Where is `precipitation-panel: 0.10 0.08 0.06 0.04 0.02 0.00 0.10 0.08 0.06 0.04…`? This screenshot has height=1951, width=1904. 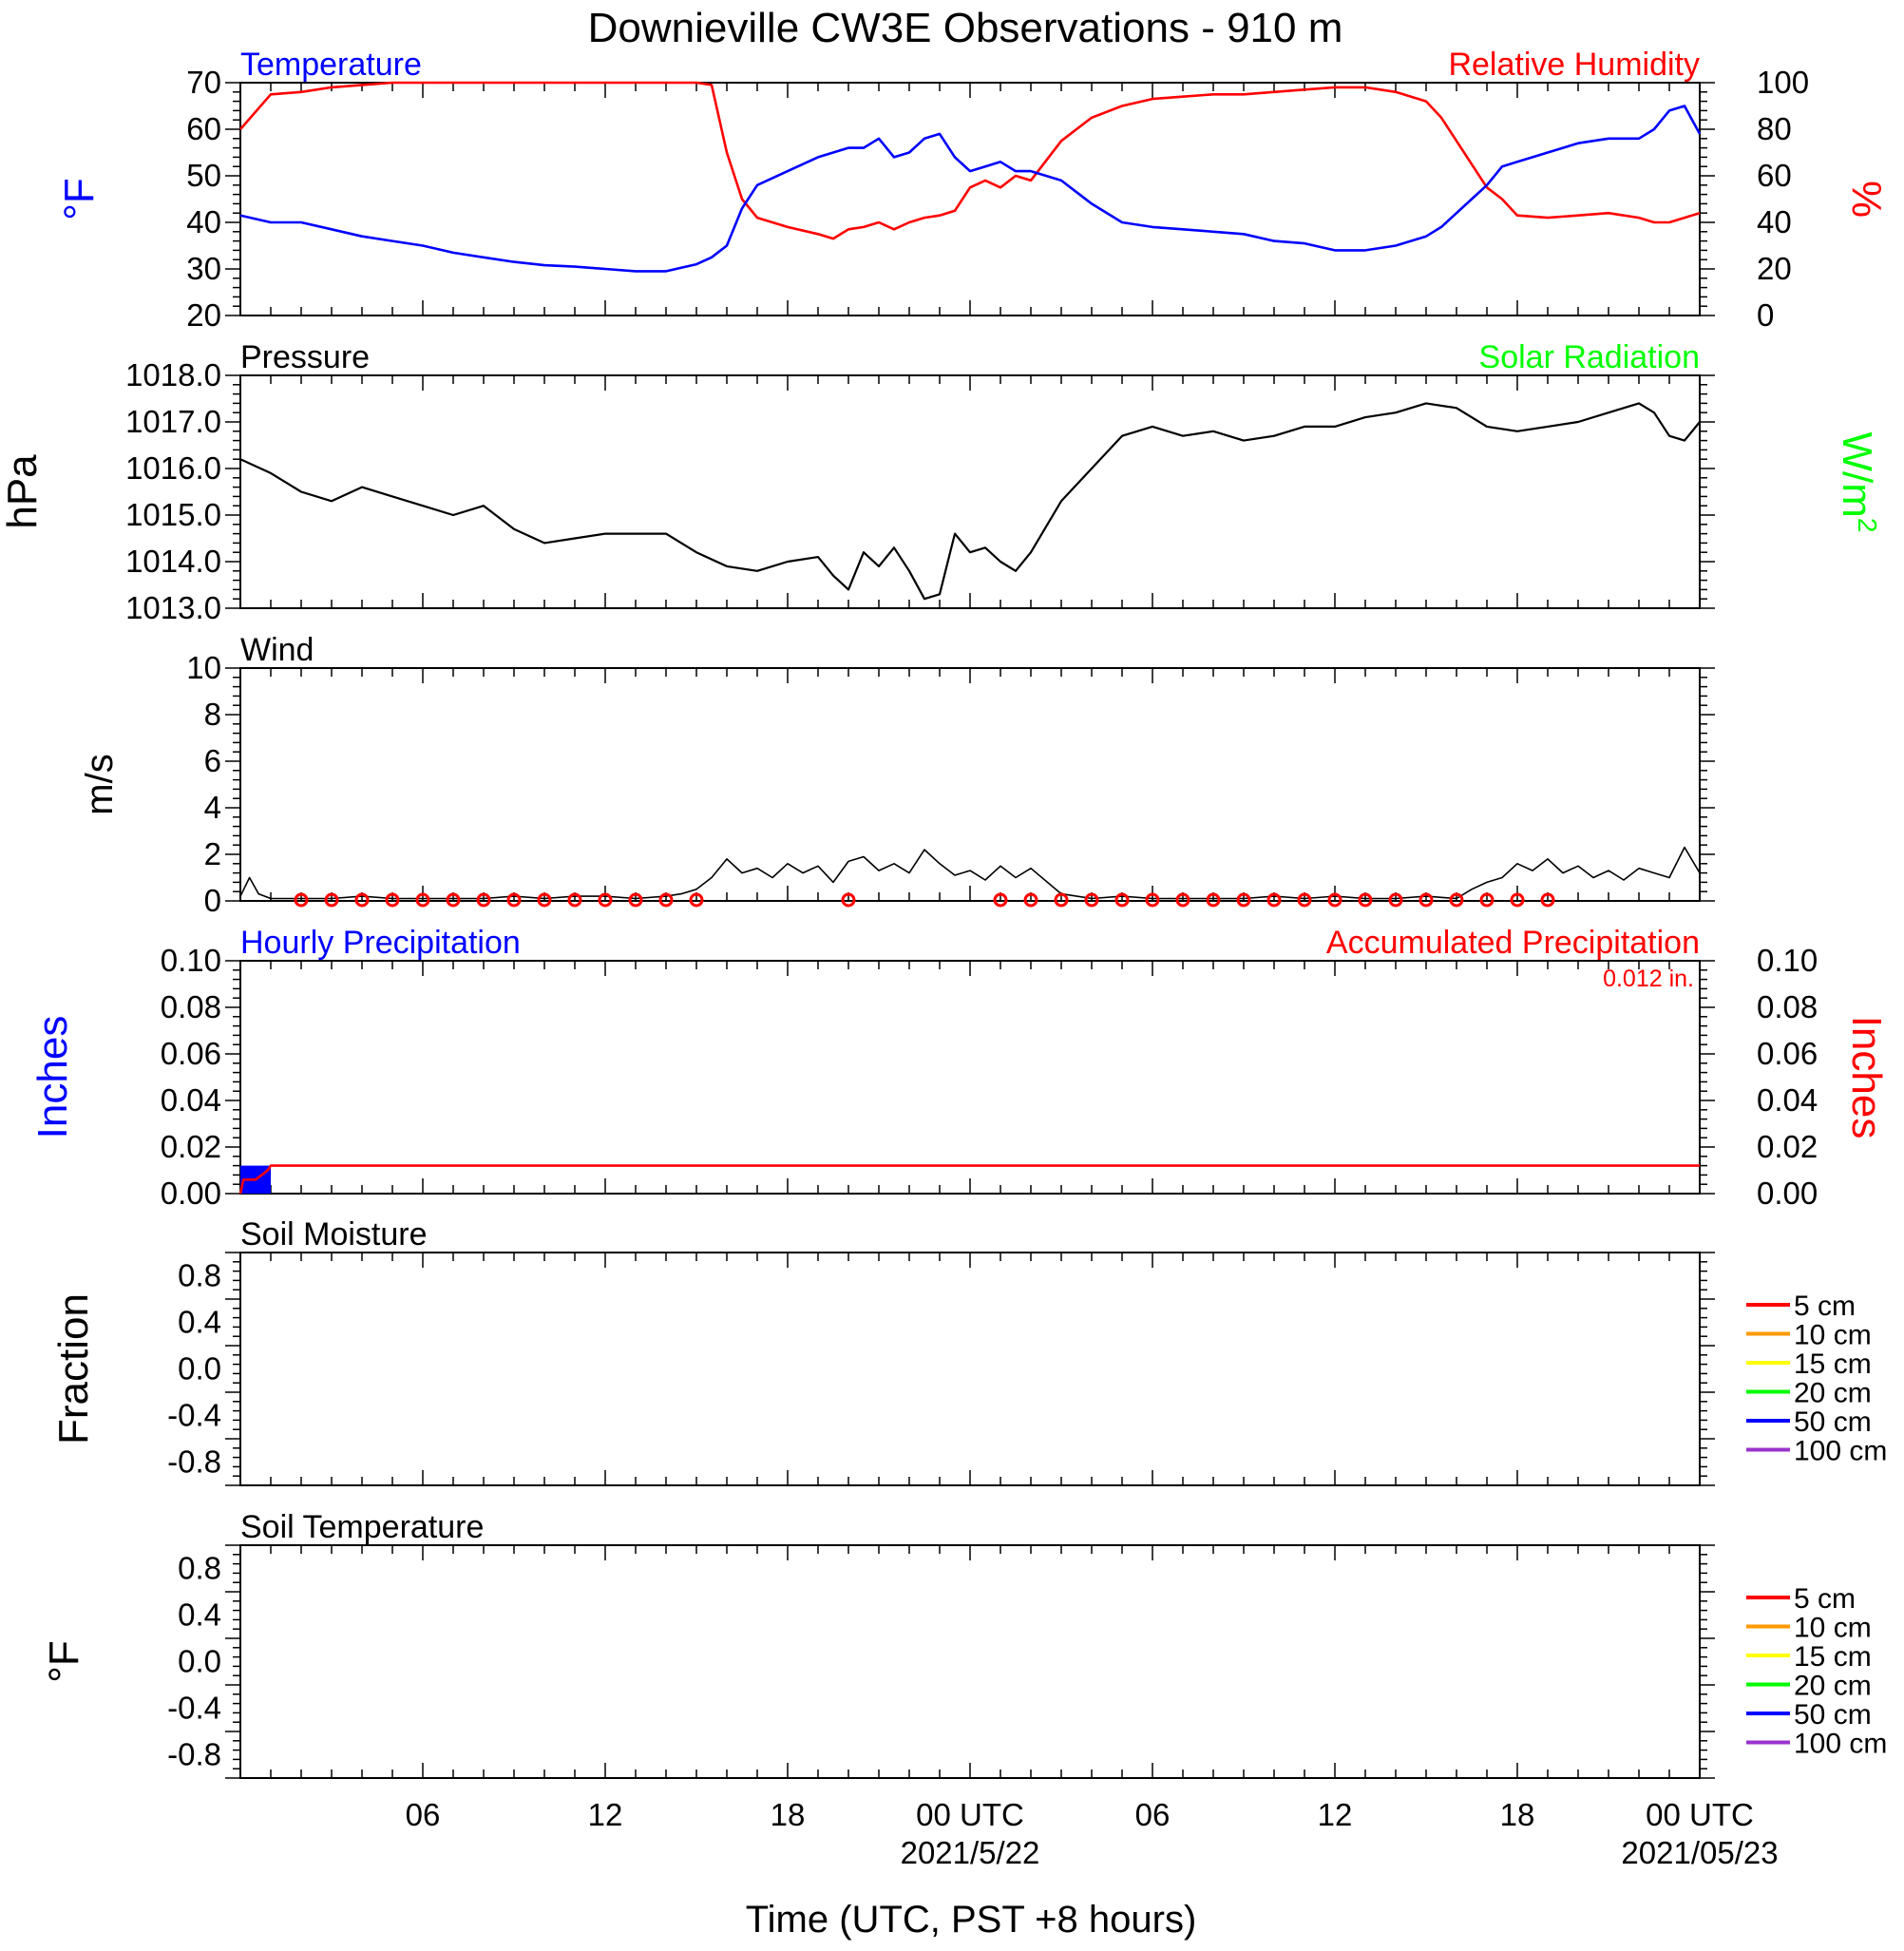 precipitation-panel: 0.10 0.08 0.06 0.04 0.02 0.00 0.10 0.08 0.06 0.04… is located at coordinates (959, 1068).